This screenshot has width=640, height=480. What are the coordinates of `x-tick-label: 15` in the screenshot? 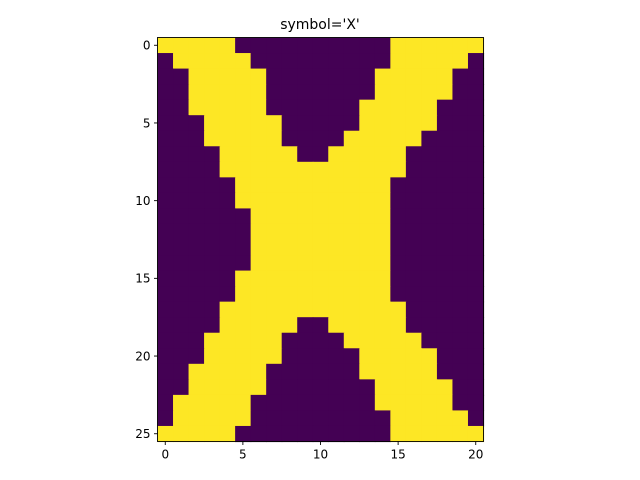 It's located at (397, 455).